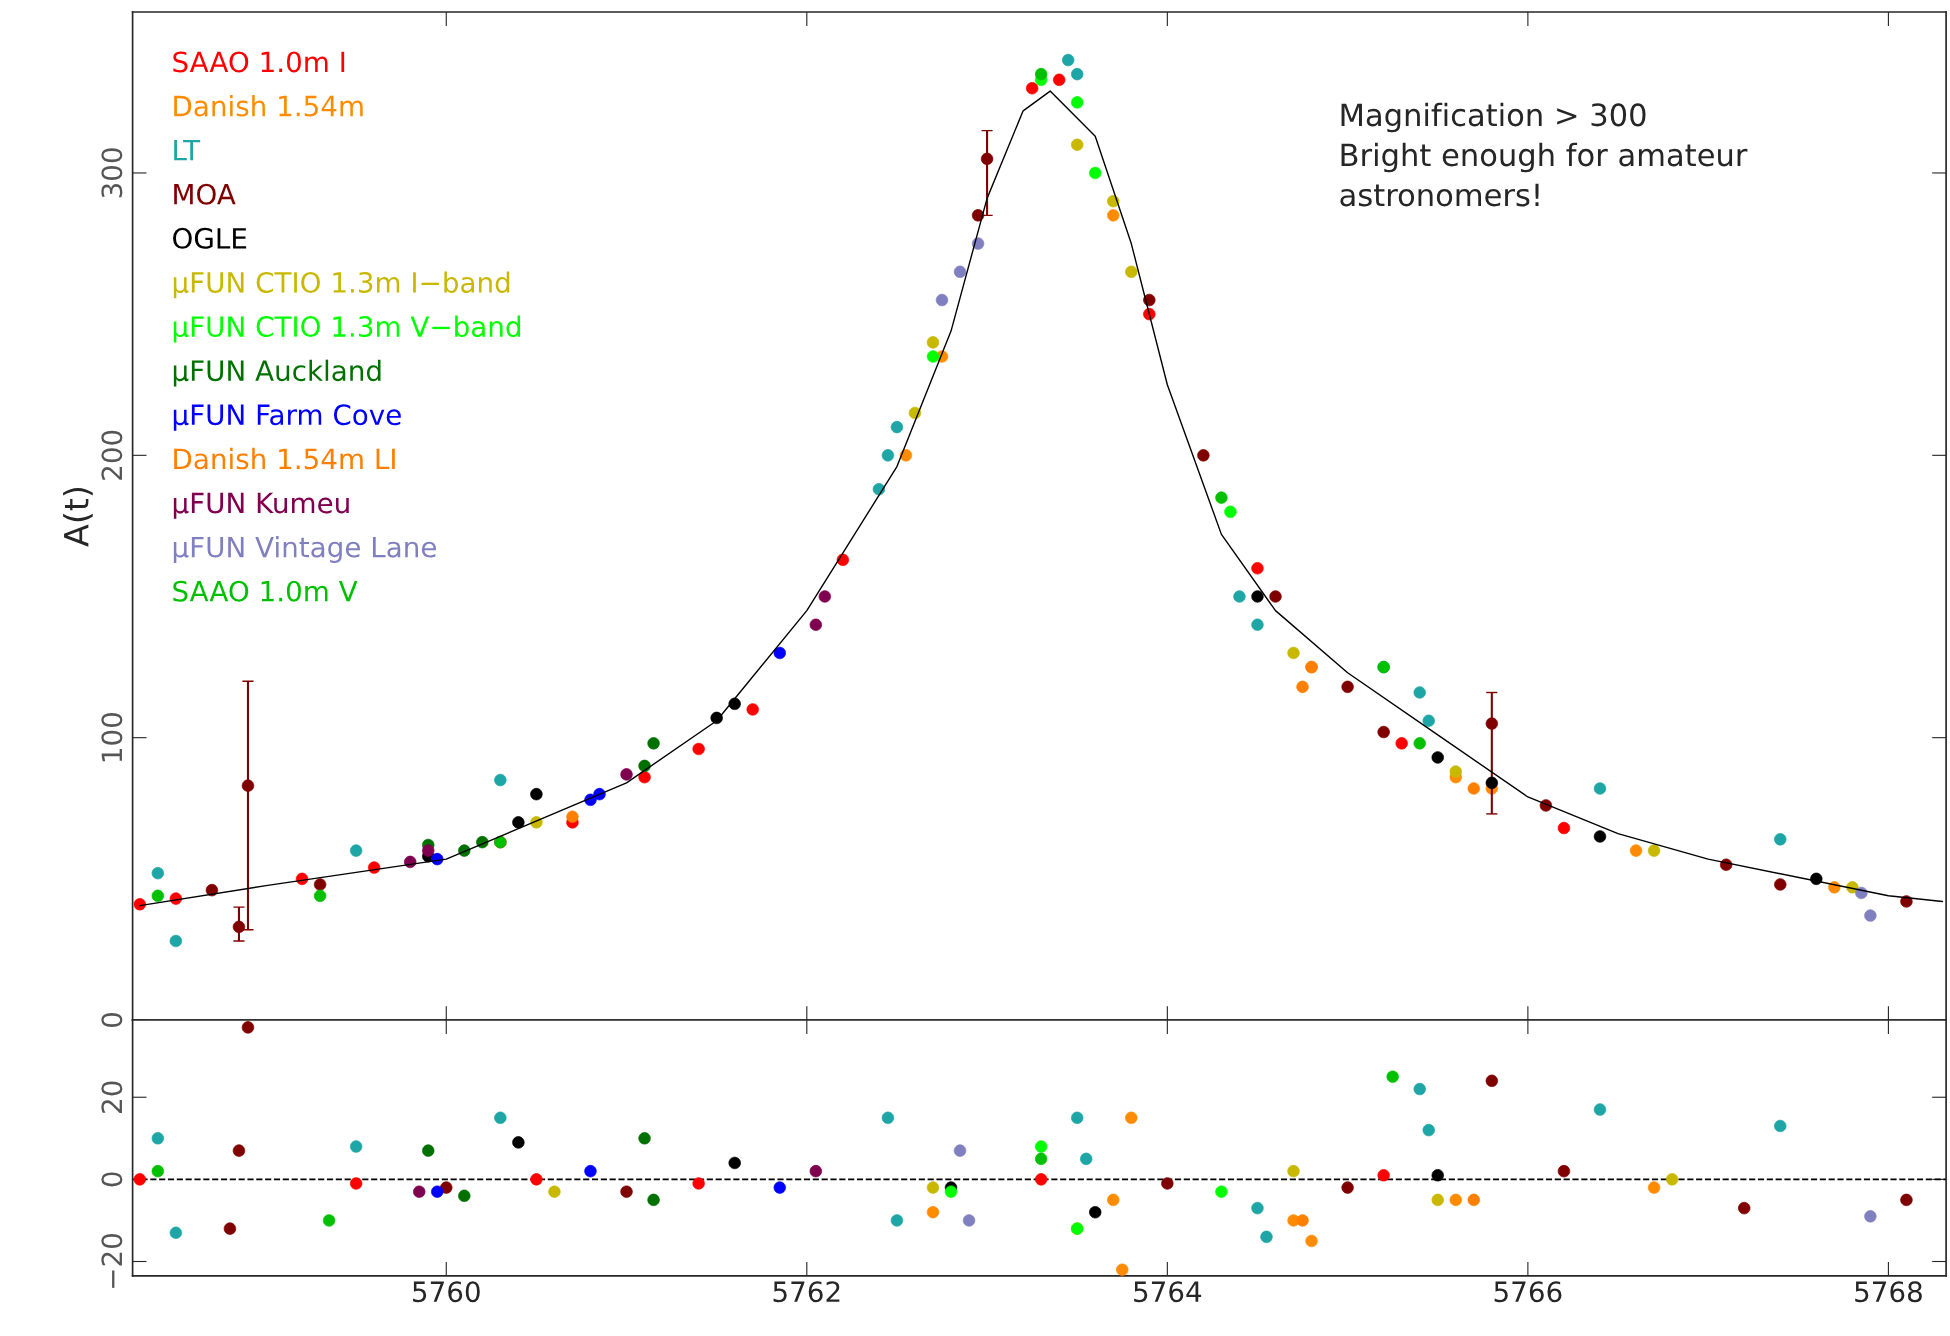 Image resolution: width=1950 pixels, height=1336 pixels. What do you see at coordinates (187, 150) in the screenshot?
I see `text: LT` at bounding box center [187, 150].